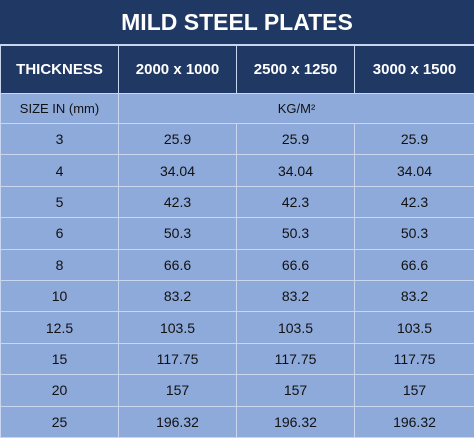 The image size is (474, 438). Describe the element at coordinates (60, 170) in the screenshot. I see `thickness-cell: 4` at that location.